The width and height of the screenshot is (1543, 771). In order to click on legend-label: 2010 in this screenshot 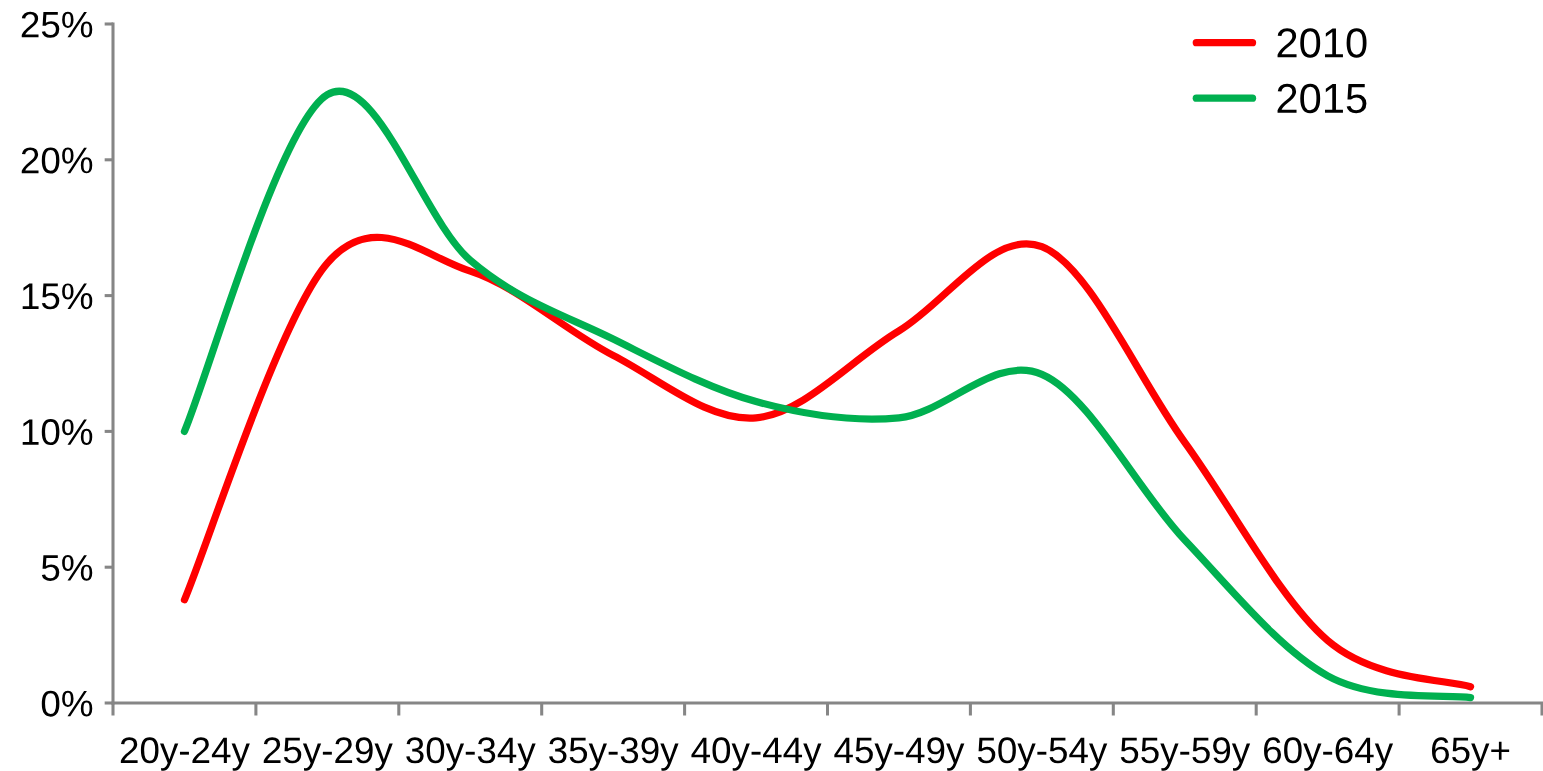, I will do `click(1322, 43)`.